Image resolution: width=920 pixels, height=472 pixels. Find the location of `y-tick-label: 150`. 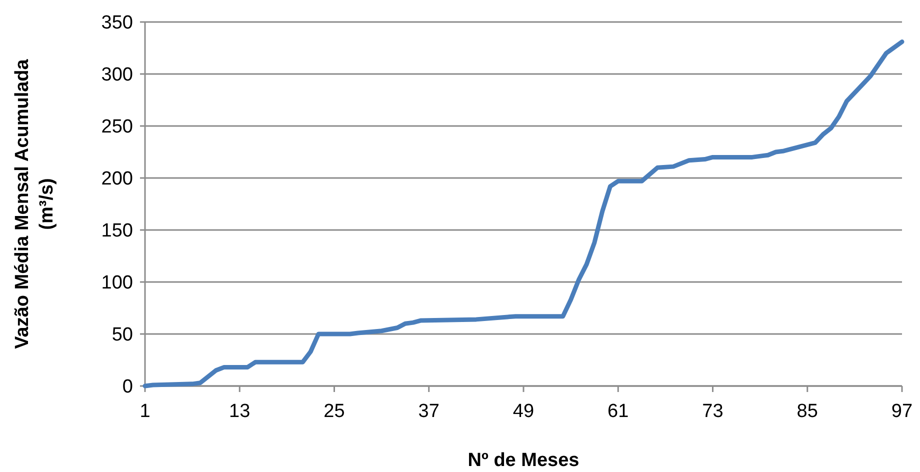

y-tick-label: 150 is located at coordinates (117, 231).